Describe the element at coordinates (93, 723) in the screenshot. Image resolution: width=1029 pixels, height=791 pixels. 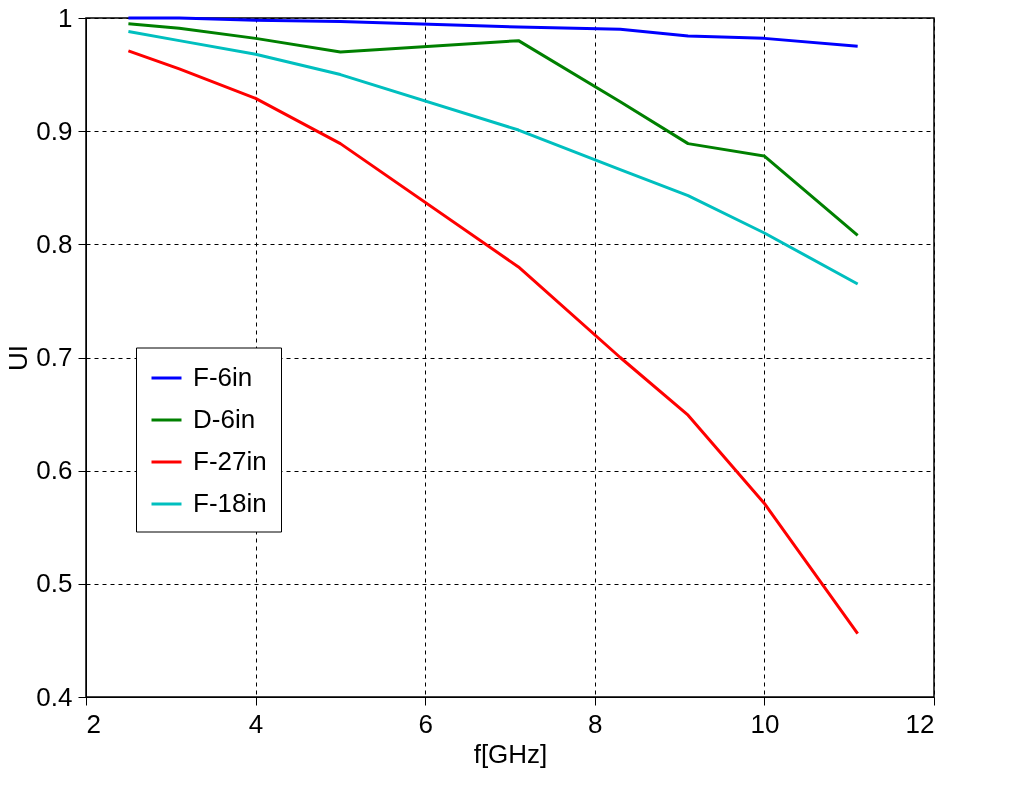
I see `x-tick-label: 2` at that location.